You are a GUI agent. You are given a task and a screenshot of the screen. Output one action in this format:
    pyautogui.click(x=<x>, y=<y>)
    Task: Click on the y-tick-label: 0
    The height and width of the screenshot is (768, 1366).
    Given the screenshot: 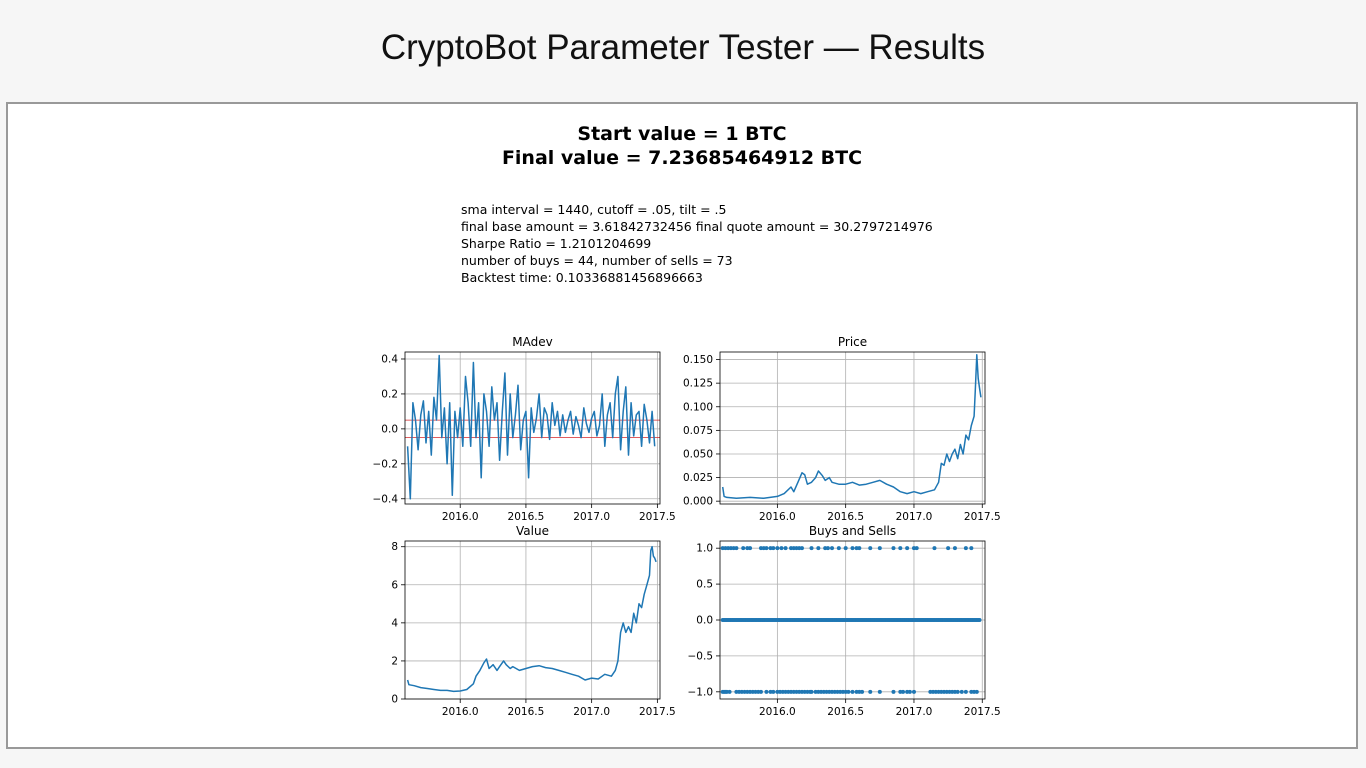 What is the action you would take?
    pyautogui.click(x=394, y=700)
    